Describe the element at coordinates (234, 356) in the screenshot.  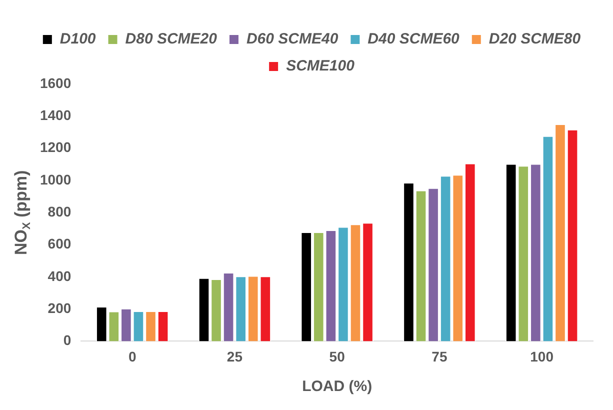
I see `x-tick-label: 25` at that location.